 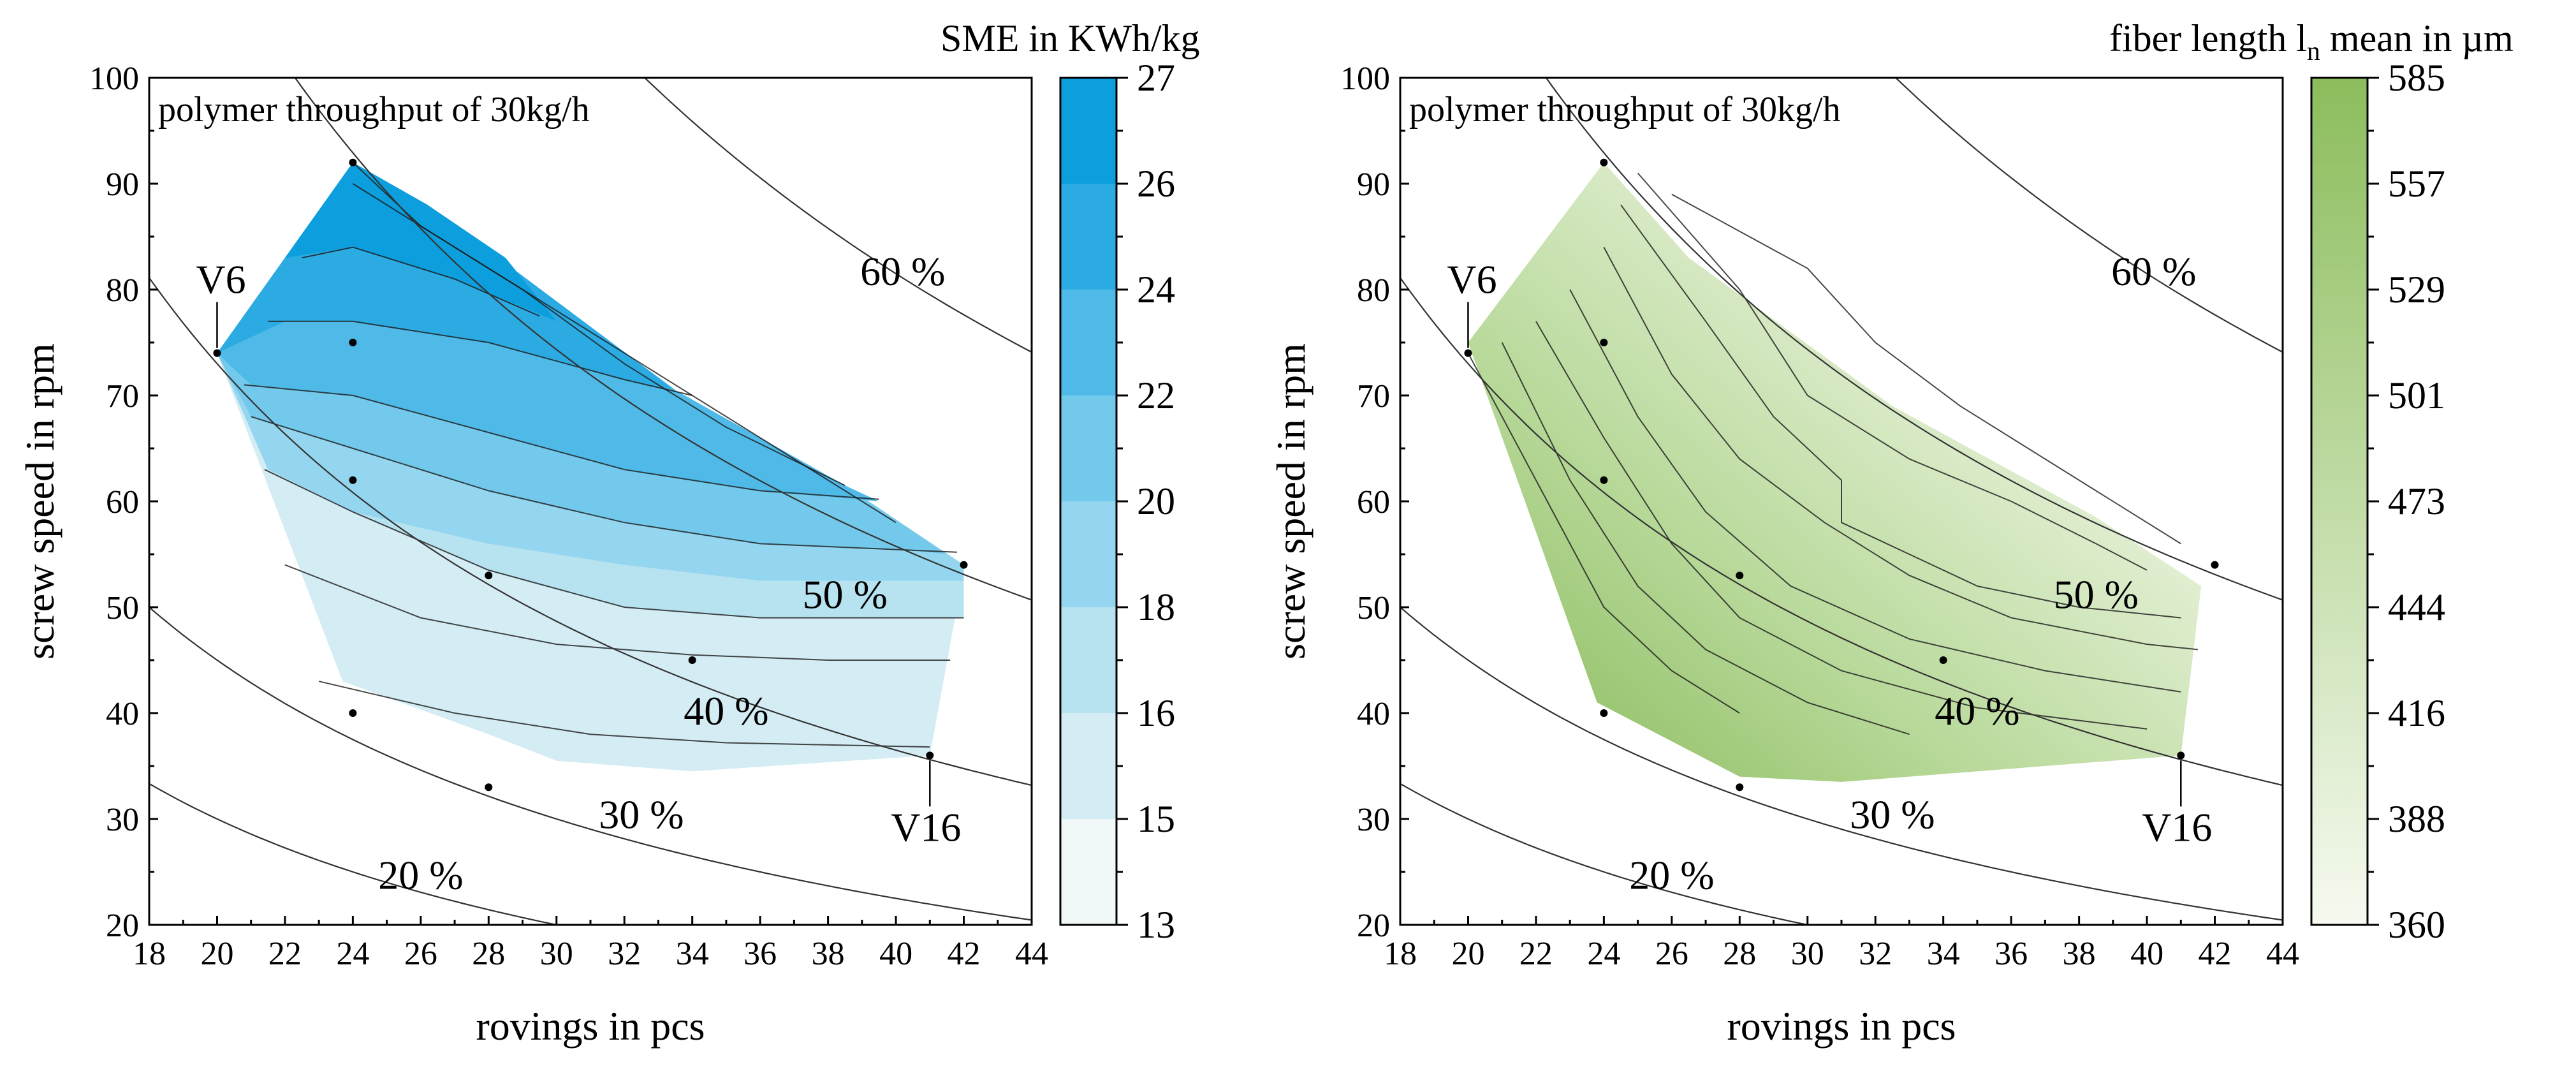 What do you see at coordinates (2313, 51) in the screenshot?
I see `colorbar-title-subscript: n` at bounding box center [2313, 51].